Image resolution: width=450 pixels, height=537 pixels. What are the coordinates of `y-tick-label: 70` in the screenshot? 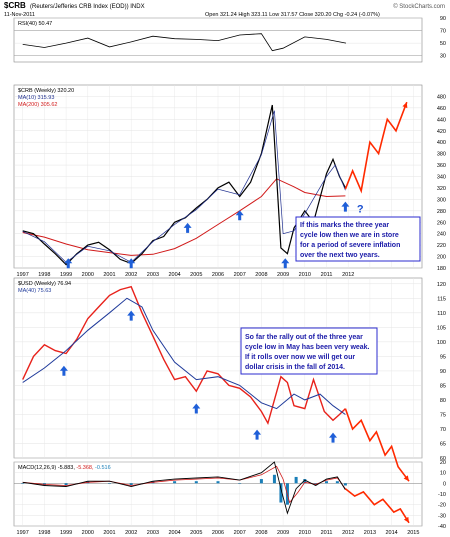 It's located at (443, 430).